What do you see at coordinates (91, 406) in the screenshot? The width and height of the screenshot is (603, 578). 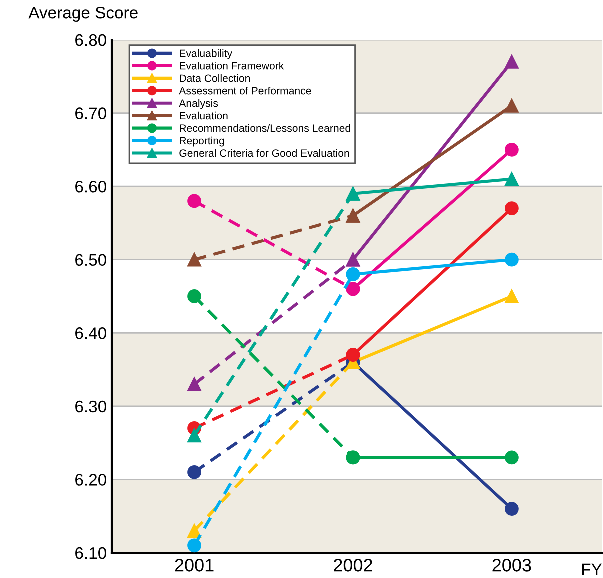 I see `y-tick-label: 6.30` at bounding box center [91, 406].